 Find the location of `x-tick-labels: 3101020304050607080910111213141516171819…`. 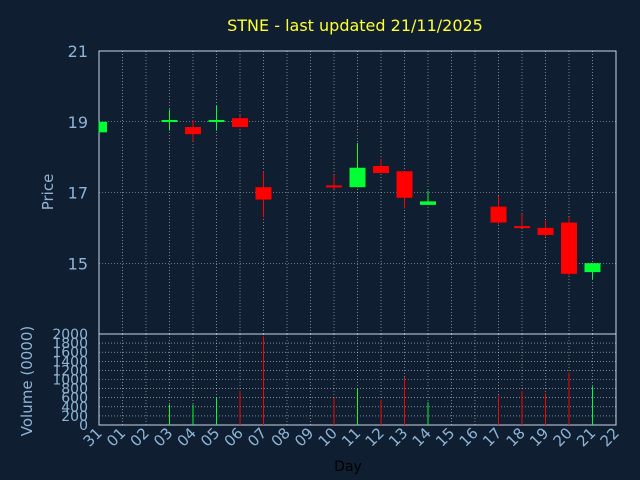

x-tick-labels: 3101020304050607080910111213141516171819… is located at coordinates (351, 437).